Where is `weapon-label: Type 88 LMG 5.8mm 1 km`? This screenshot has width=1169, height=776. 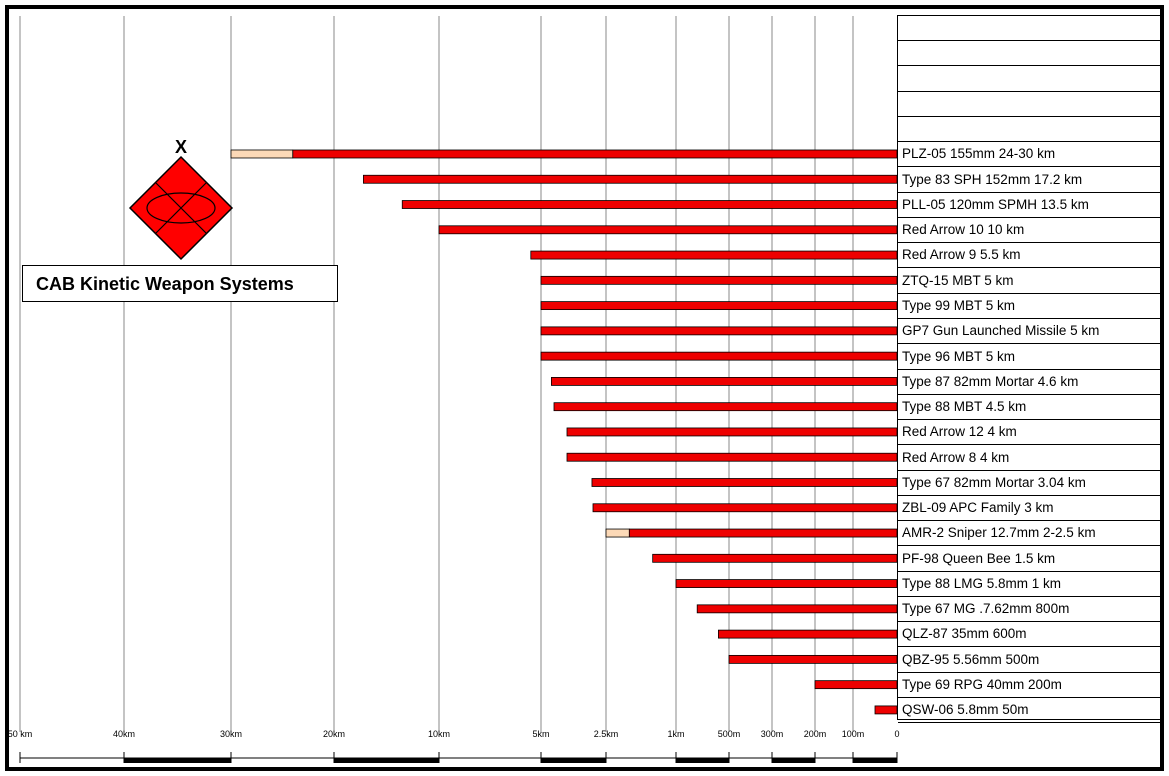 weapon-label: Type 88 LMG 5.8mm 1 km is located at coordinates (1029, 584).